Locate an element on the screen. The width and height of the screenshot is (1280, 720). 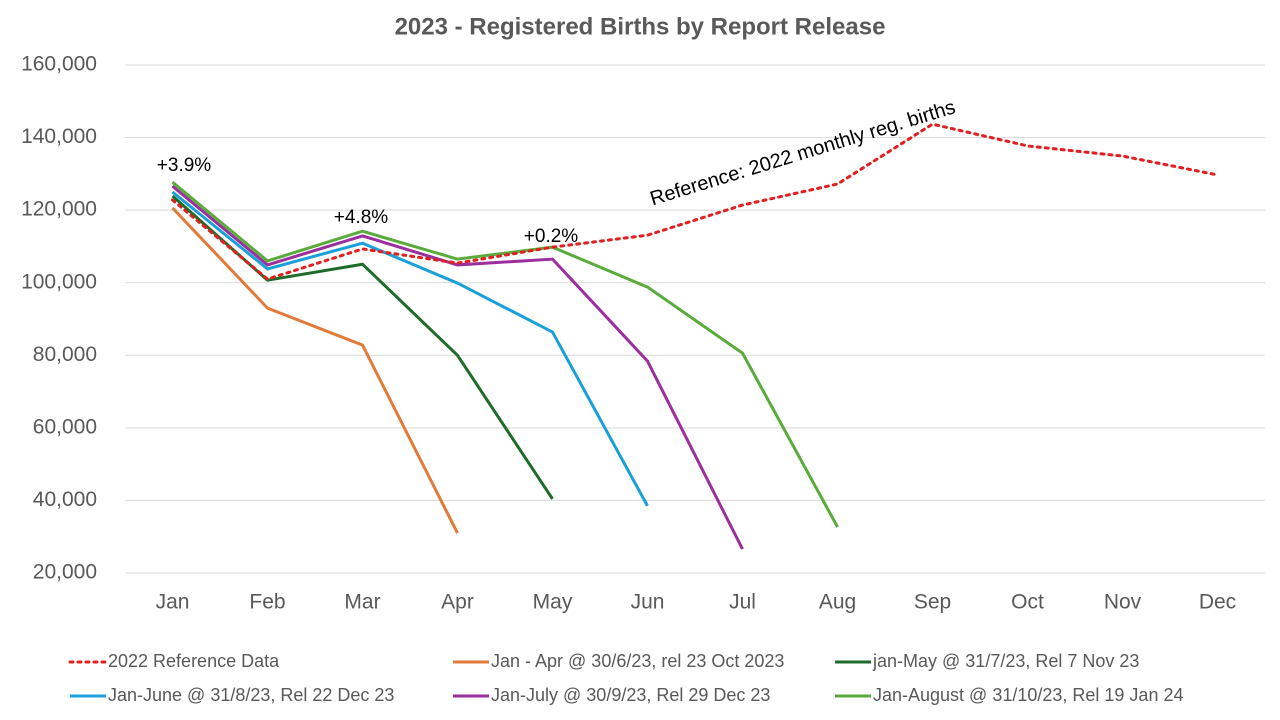
x-tick-label: Feb is located at coordinates (267, 602).